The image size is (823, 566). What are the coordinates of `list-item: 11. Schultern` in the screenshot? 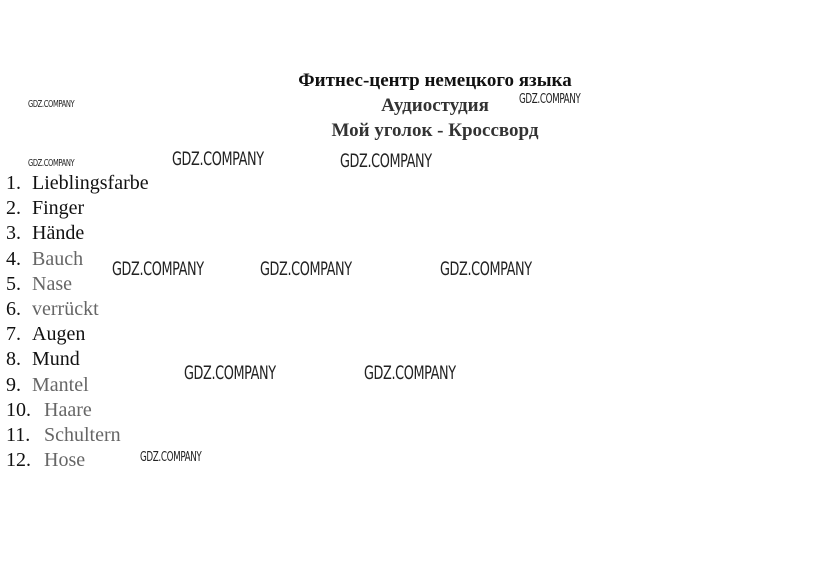 It's located at (63, 434).